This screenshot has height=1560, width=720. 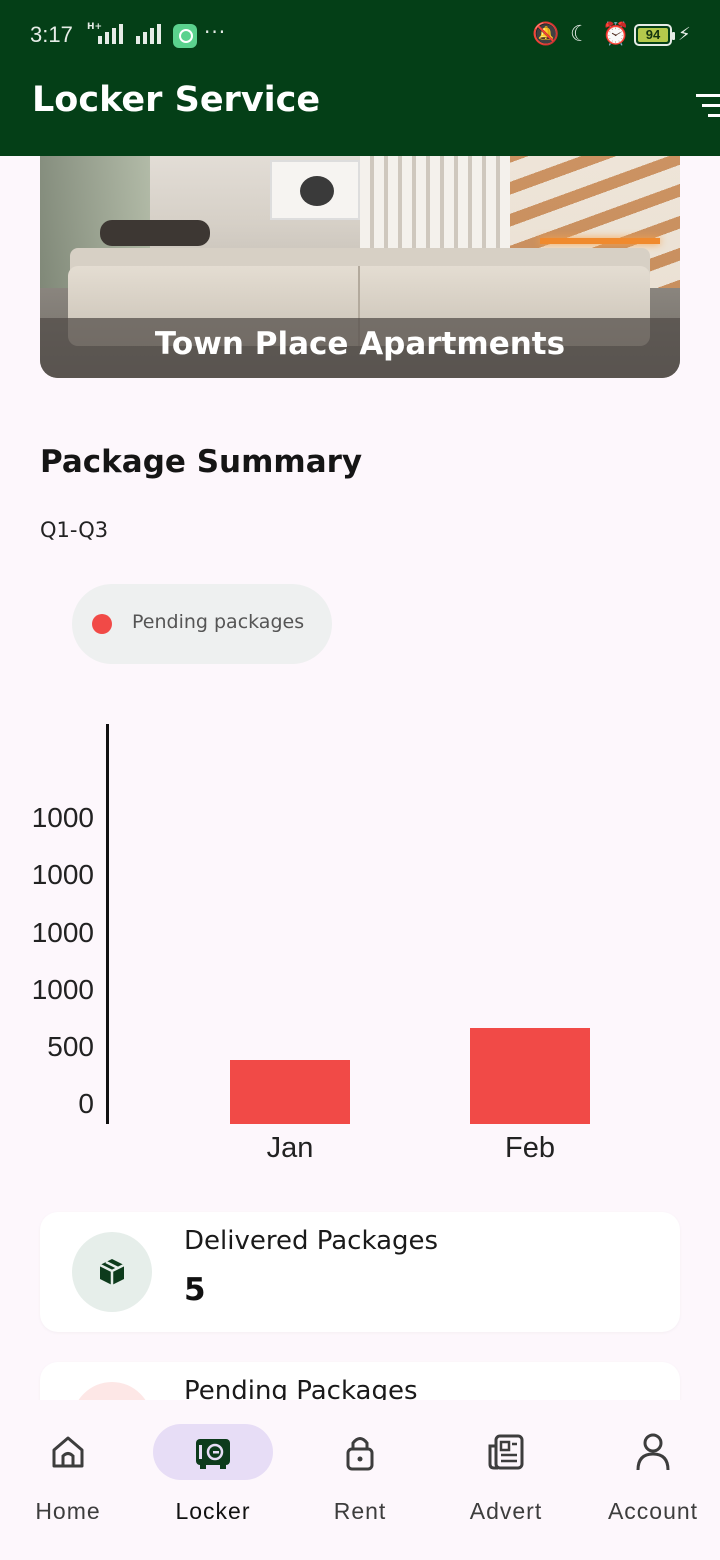 What do you see at coordinates (311, 1241) in the screenshot?
I see `card-label: Delivered Packages` at bounding box center [311, 1241].